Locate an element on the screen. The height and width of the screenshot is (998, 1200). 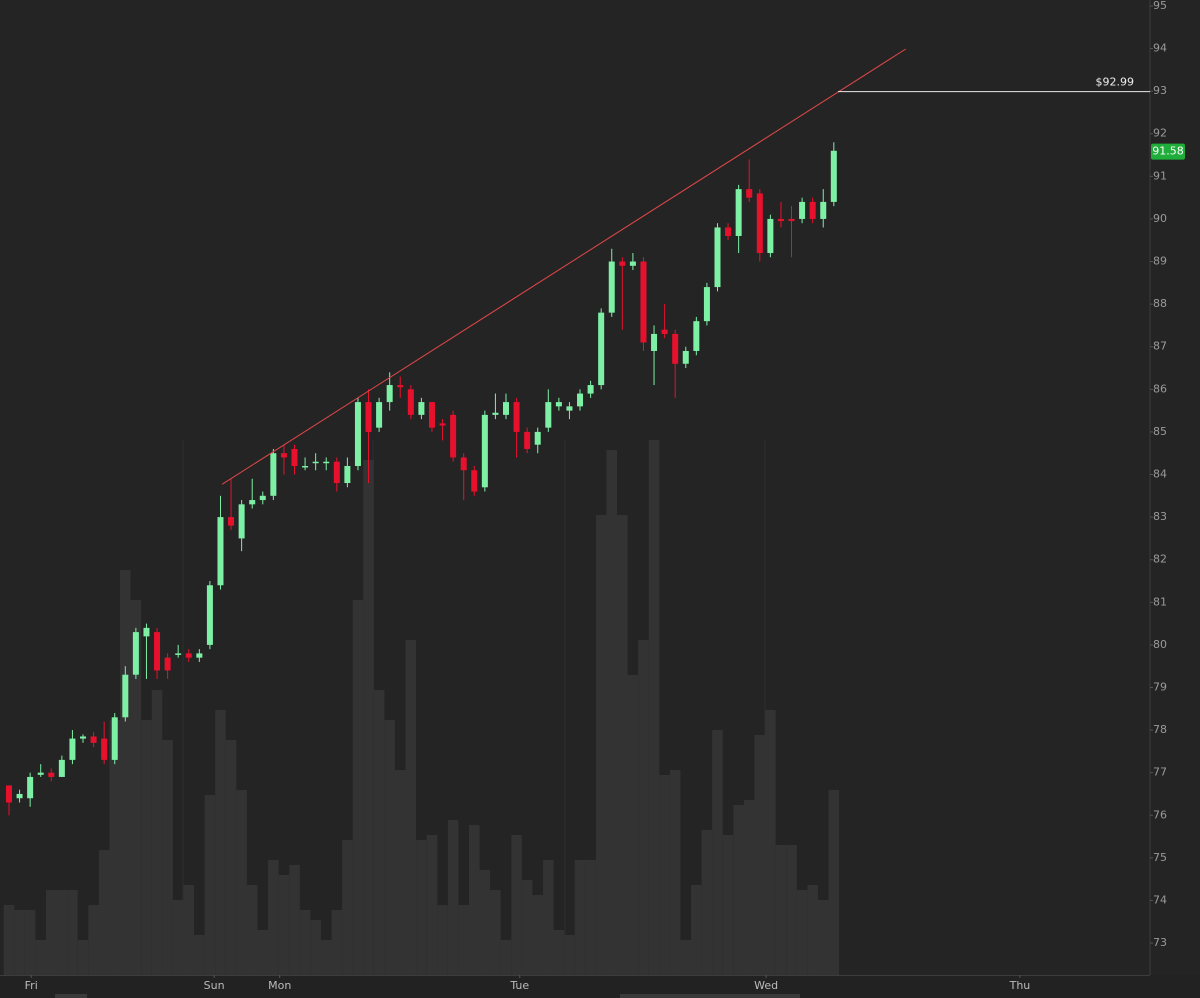
y-tick-label: 73 is located at coordinates (1160, 942).